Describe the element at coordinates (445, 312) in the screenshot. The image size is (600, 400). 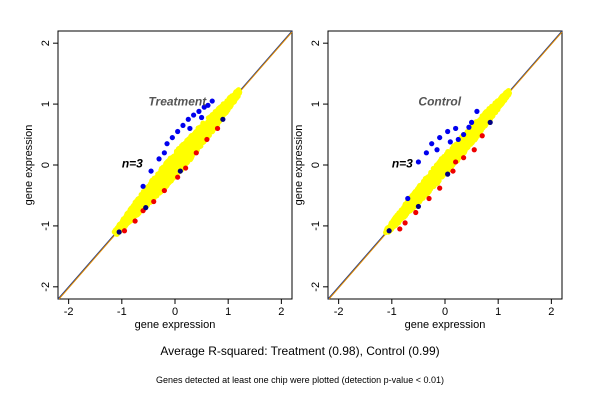
I see `x-tick-label: 0` at that location.